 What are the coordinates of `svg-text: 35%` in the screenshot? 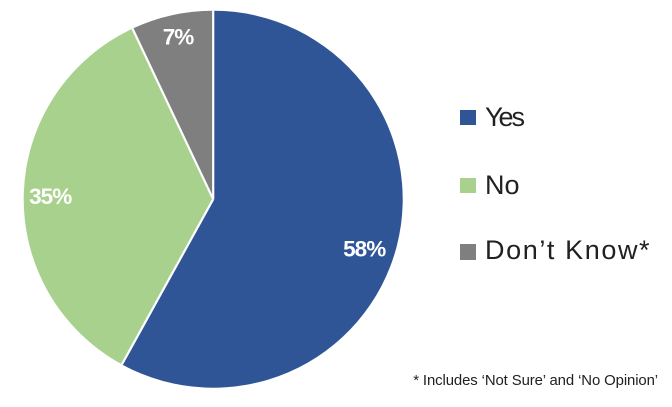 It's located at (50, 196).